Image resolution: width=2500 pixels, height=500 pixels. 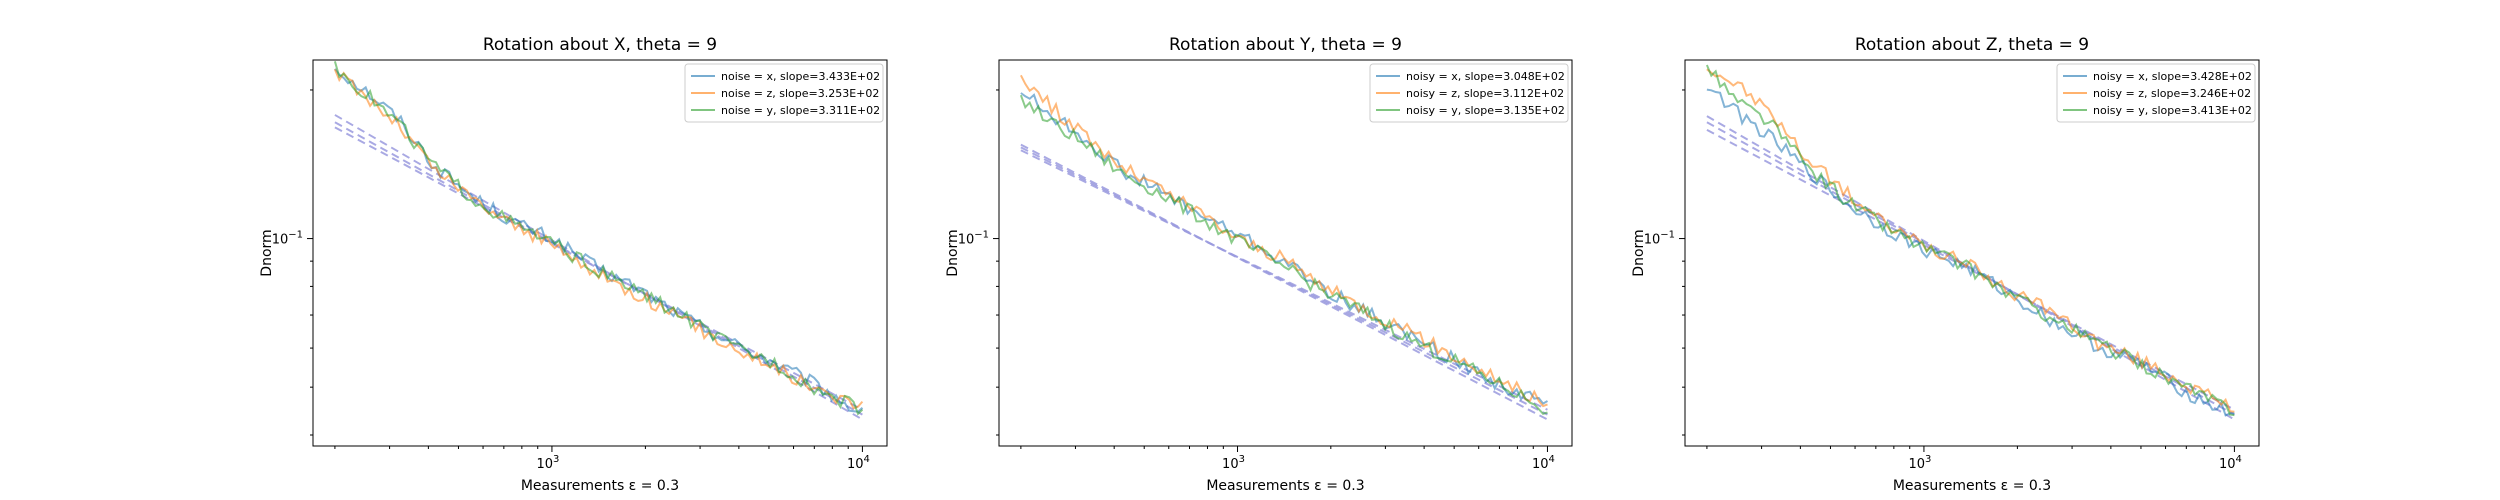 I want to click on chart-title: Rotation about X, theta = 9, so click(x=600, y=45).